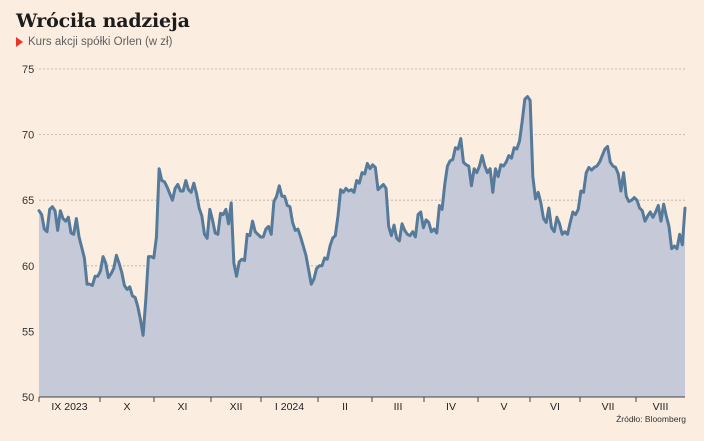 The height and width of the screenshot is (441, 704). Describe the element at coordinates (19, 42) in the screenshot. I see `red-triangle-icon` at that location.